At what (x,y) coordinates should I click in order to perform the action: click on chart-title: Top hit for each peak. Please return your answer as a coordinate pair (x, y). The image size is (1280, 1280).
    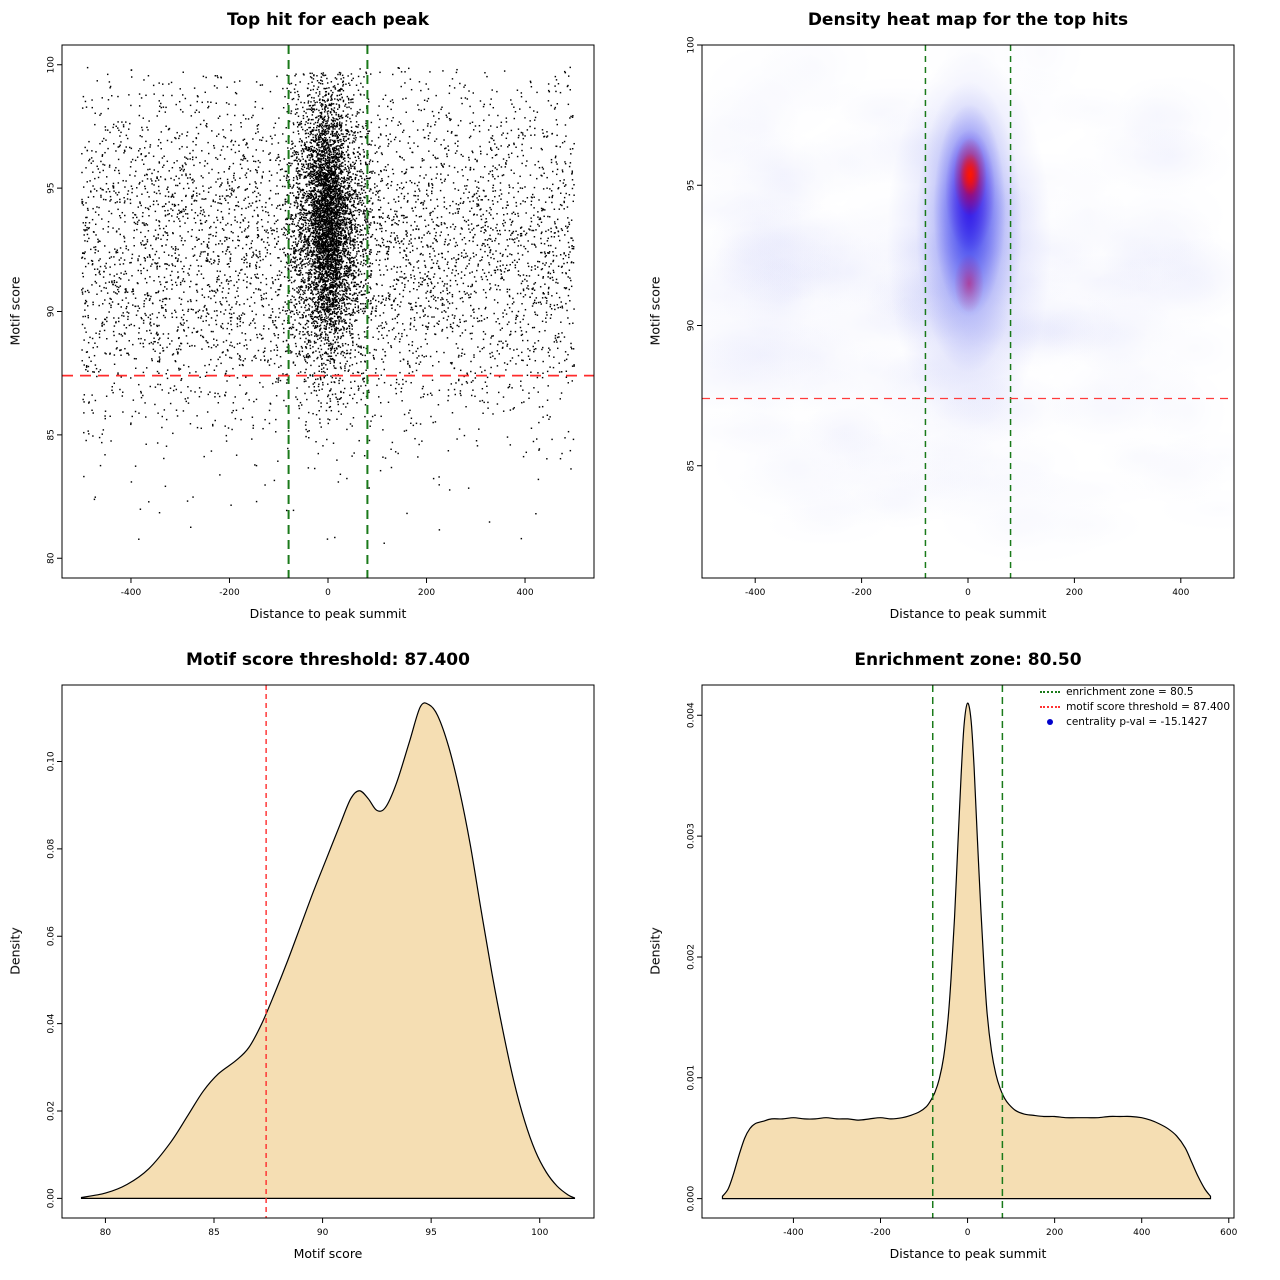
    Looking at the image, I should click on (328, 20).